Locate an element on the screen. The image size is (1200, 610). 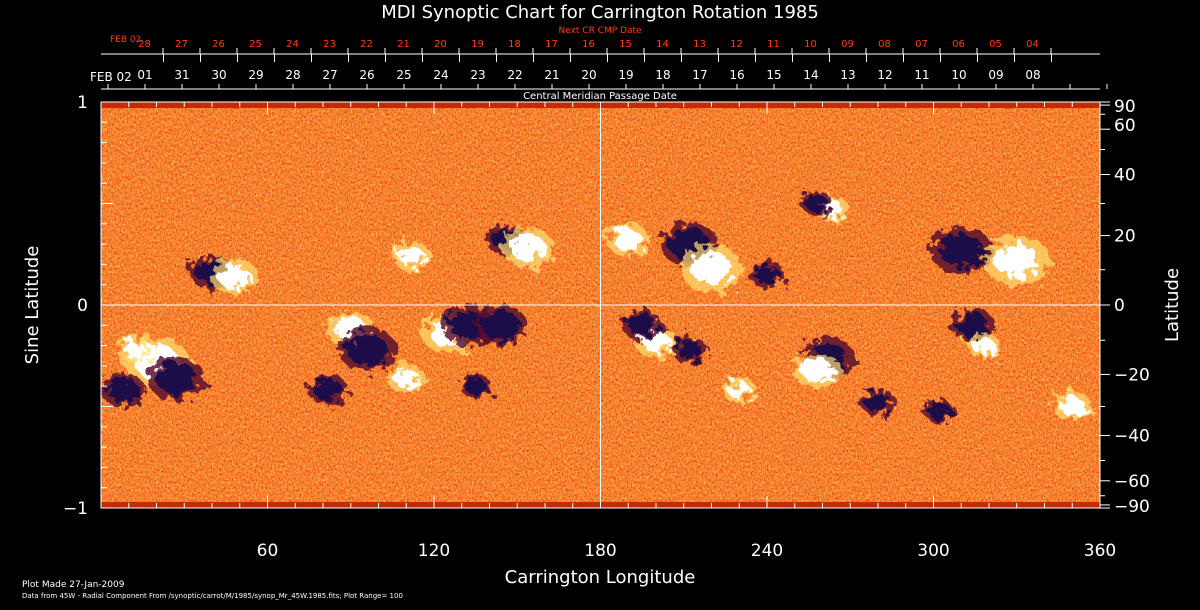
next-cr-day-label: 27 is located at coordinates (181, 44).